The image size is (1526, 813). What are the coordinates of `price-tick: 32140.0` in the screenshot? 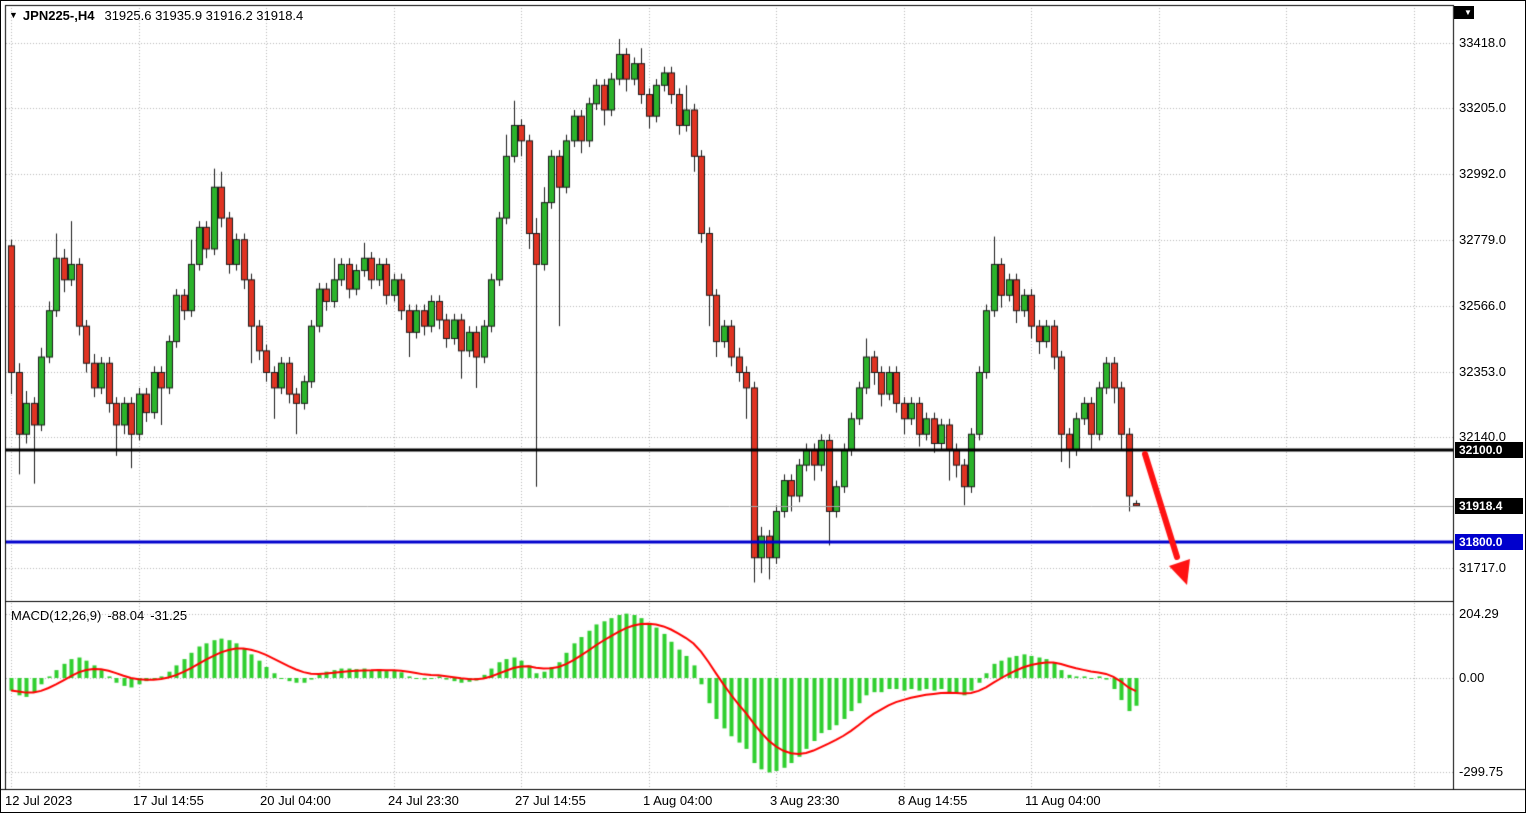 It's located at (1482, 436).